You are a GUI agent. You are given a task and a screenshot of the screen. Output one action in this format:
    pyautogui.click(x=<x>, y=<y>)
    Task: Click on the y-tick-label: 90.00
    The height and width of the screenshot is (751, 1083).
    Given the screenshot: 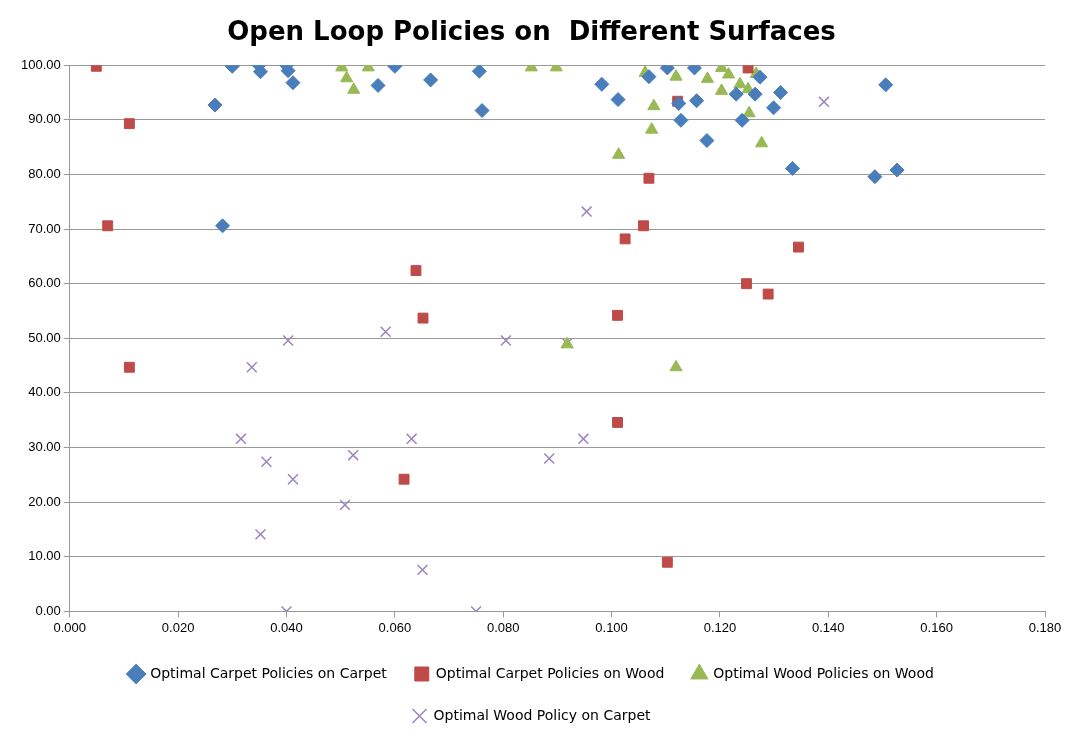 What is the action you would take?
    pyautogui.click(x=44, y=119)
    